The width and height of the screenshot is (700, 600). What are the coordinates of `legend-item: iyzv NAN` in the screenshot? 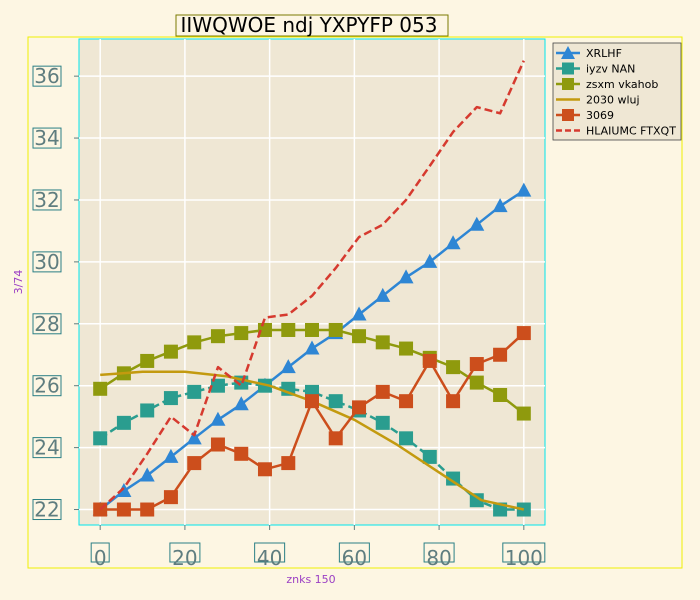 It's located at (595, 69).